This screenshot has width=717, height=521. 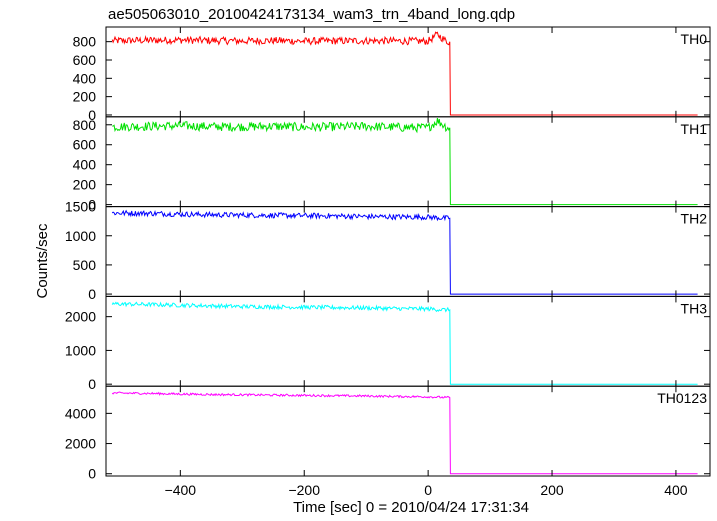 What do you see at coordinates (694, 308) in the screenshot?
I see `series-label: TH3` at bounding box center [694, 308].